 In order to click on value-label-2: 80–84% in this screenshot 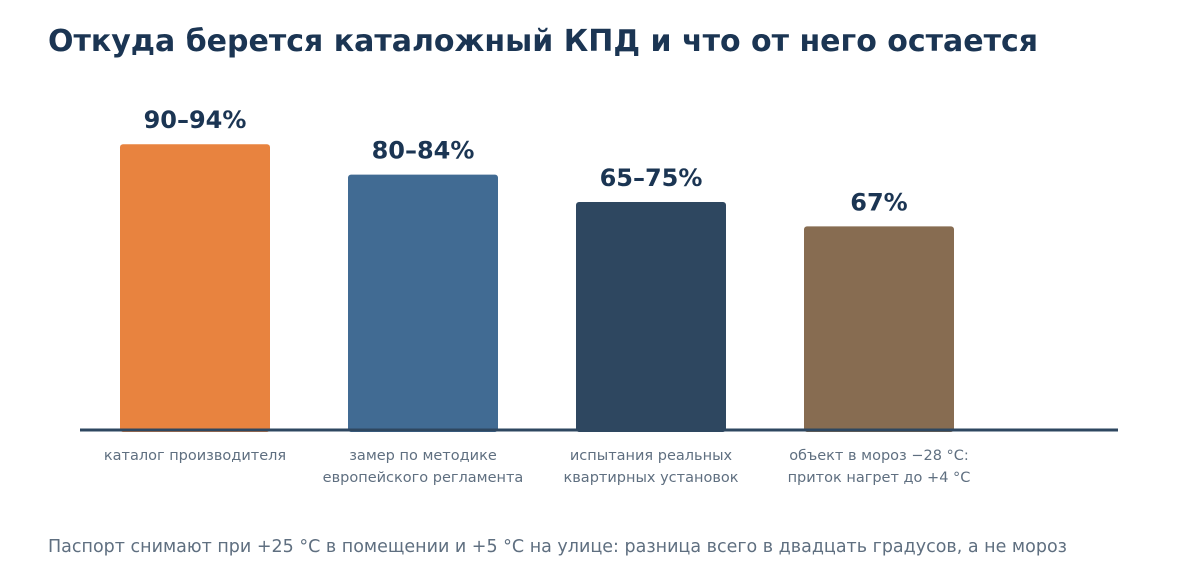, I will do `click(423, 151)`.